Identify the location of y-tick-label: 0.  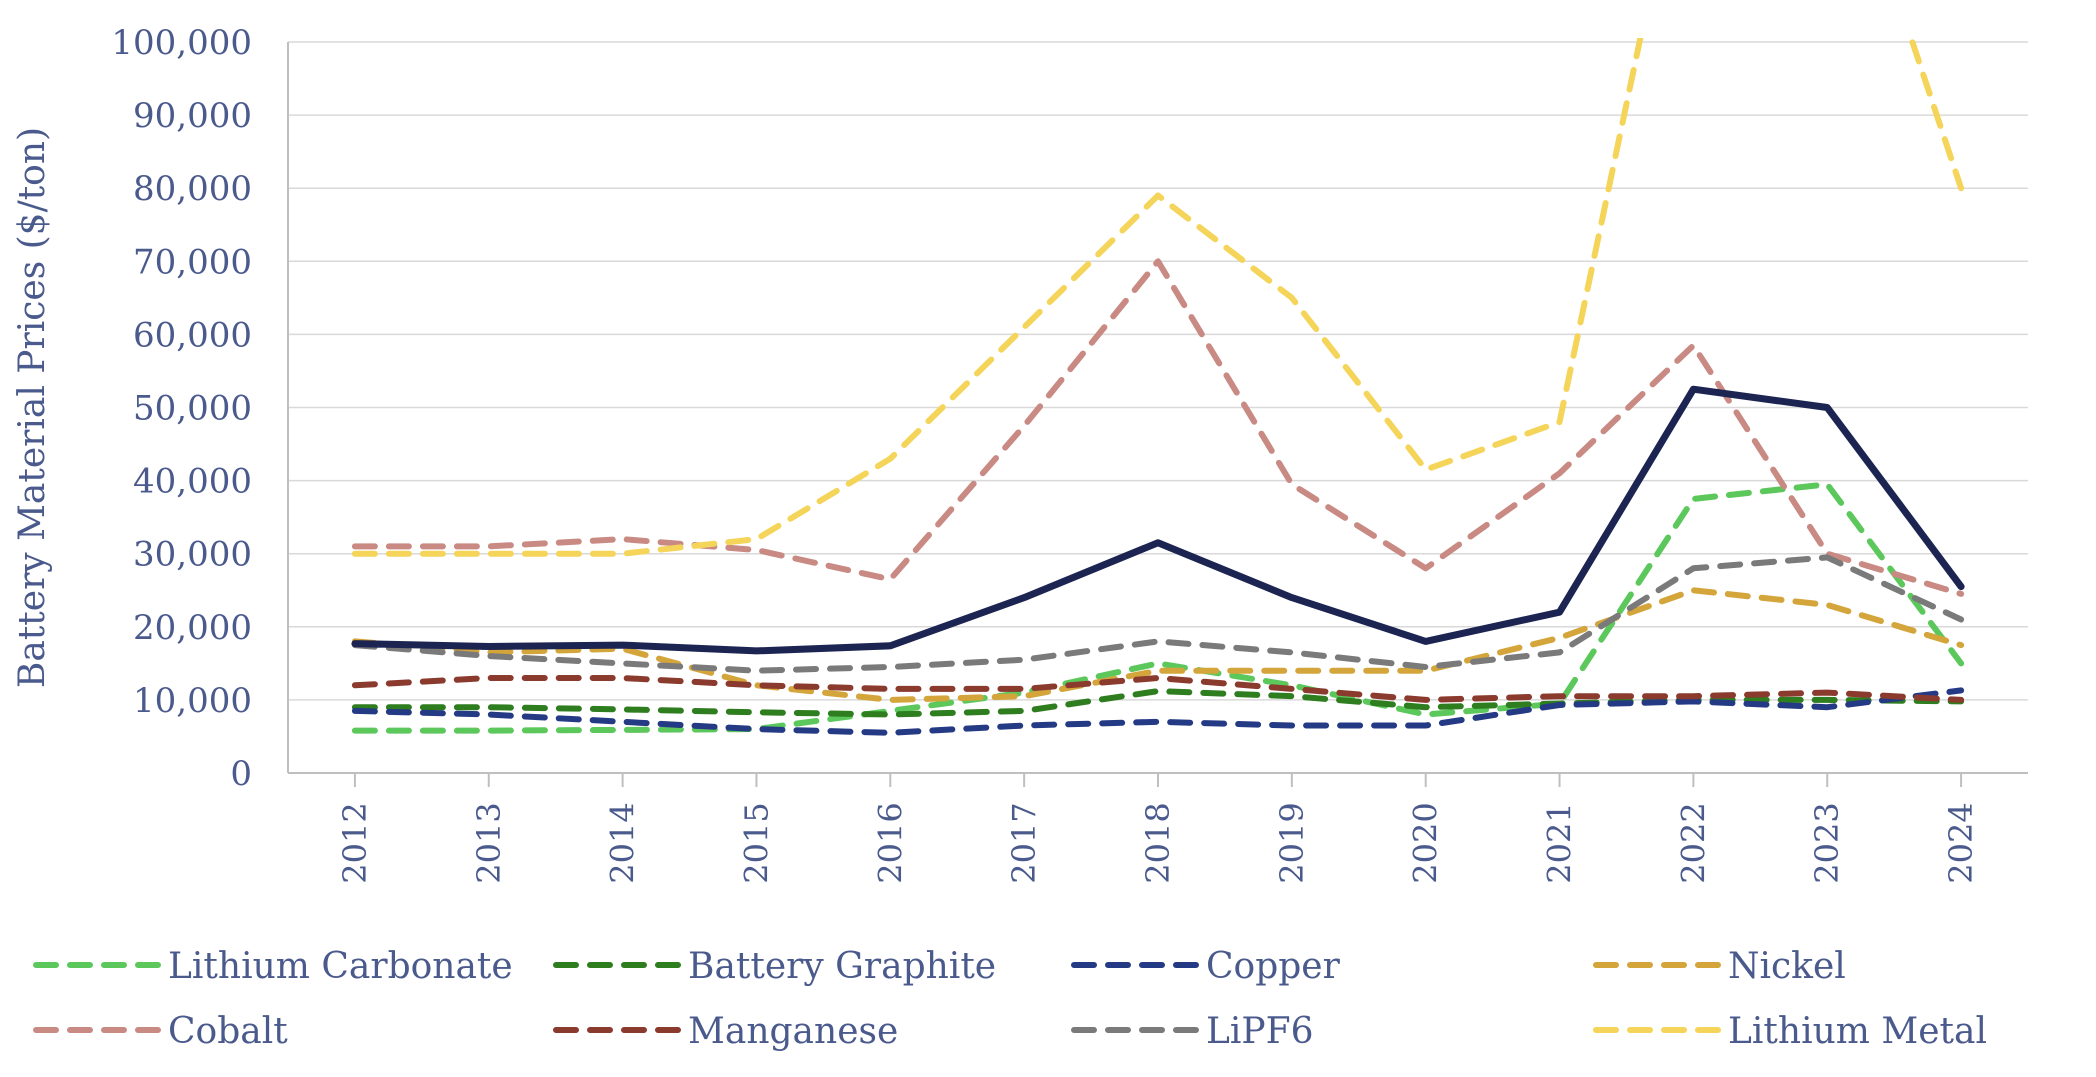
(241, 774).